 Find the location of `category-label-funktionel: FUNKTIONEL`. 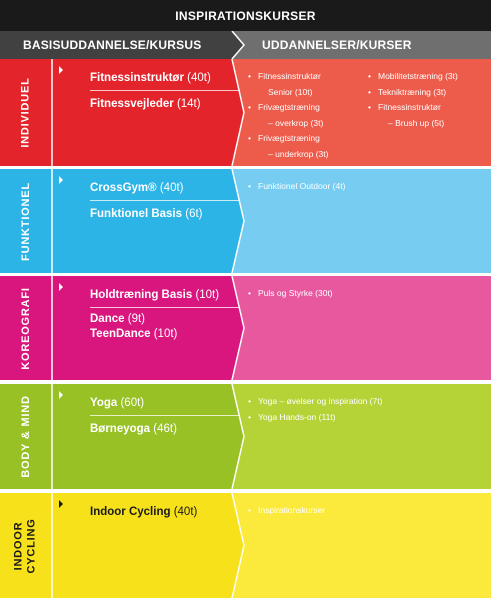

category-label-funktionel: FUNKTIONEL is located at coordinates (25, 221).